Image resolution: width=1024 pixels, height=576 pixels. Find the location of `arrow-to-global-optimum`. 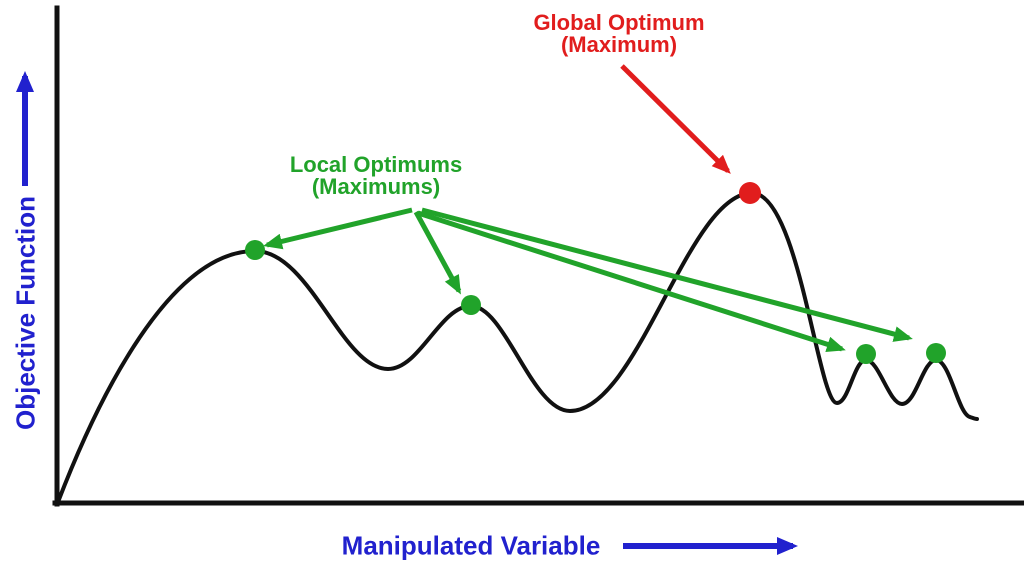

arrow-to-global-optimum is located at coordinates (675, 119).